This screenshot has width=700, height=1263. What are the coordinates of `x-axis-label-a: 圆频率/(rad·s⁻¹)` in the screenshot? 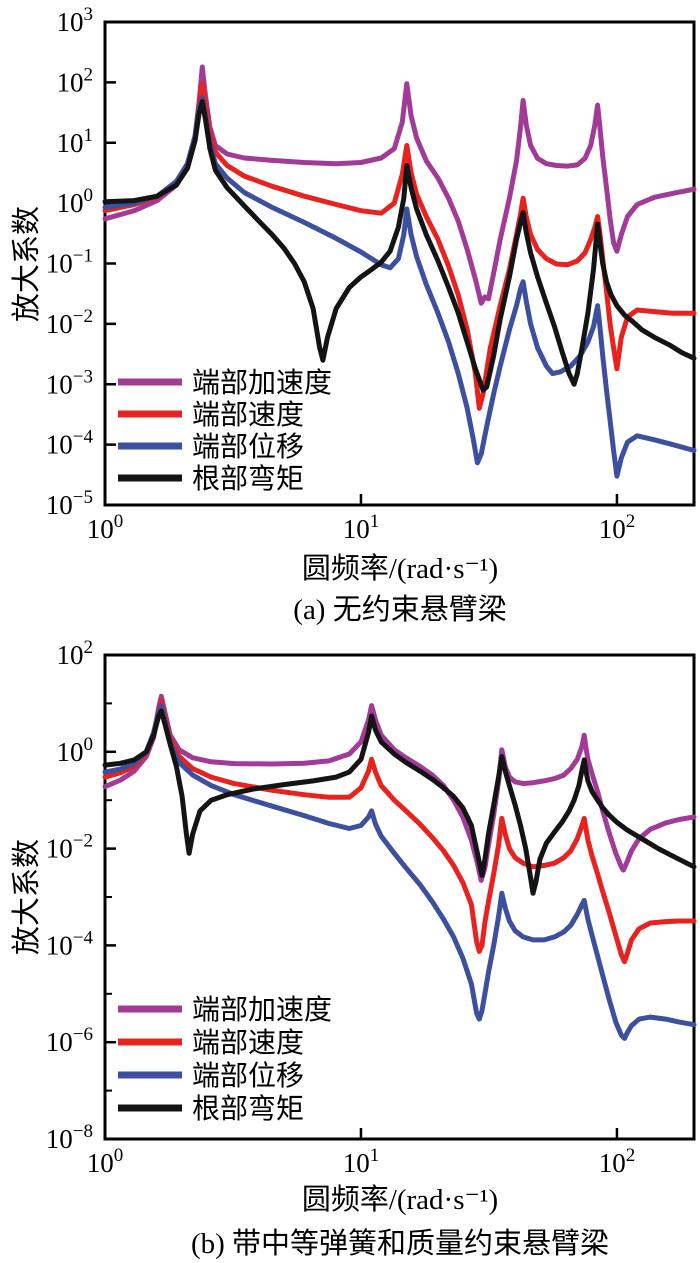 It's located at (400, 569).